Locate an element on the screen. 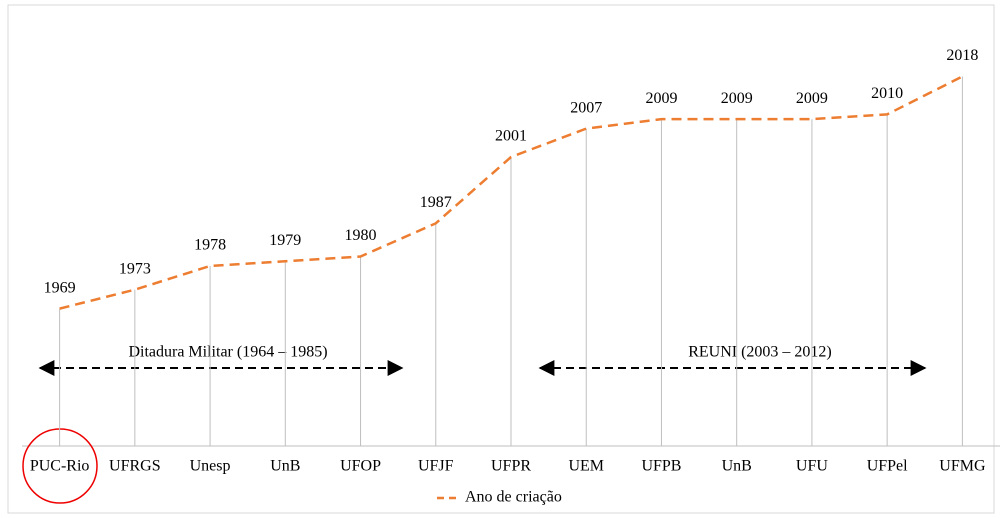 The width and height of the screenshot is (1001, 518). x-tick-label: UFOP is located at coordinates (360, 466).